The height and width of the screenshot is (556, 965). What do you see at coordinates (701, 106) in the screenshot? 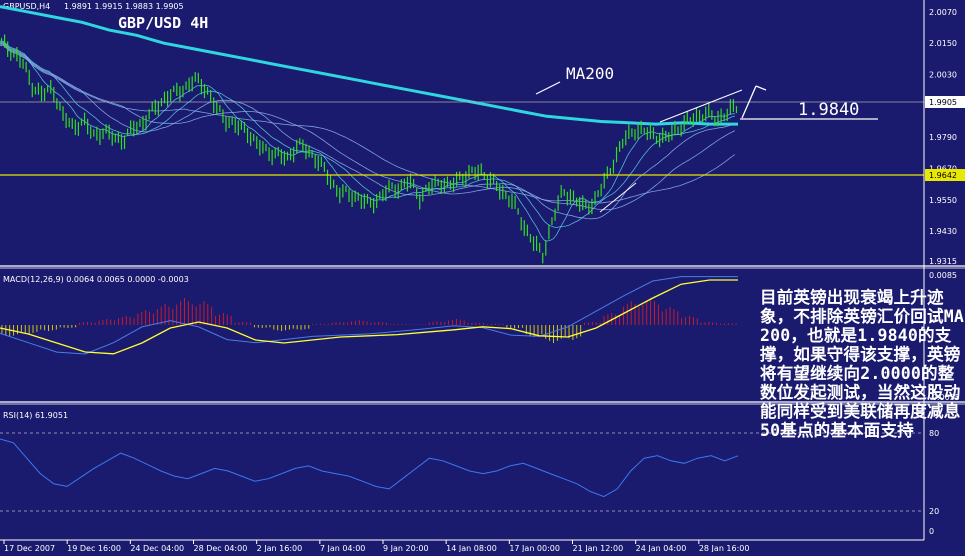
I see `trend-channel-upper` at bounding box center [701, 106].